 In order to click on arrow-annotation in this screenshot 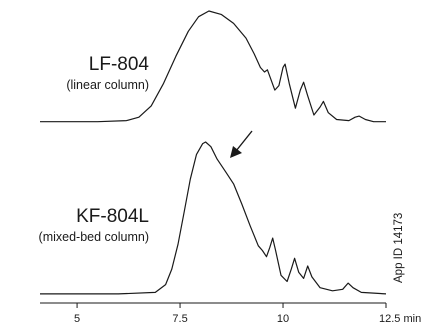, I will do `click(241, 144)`.